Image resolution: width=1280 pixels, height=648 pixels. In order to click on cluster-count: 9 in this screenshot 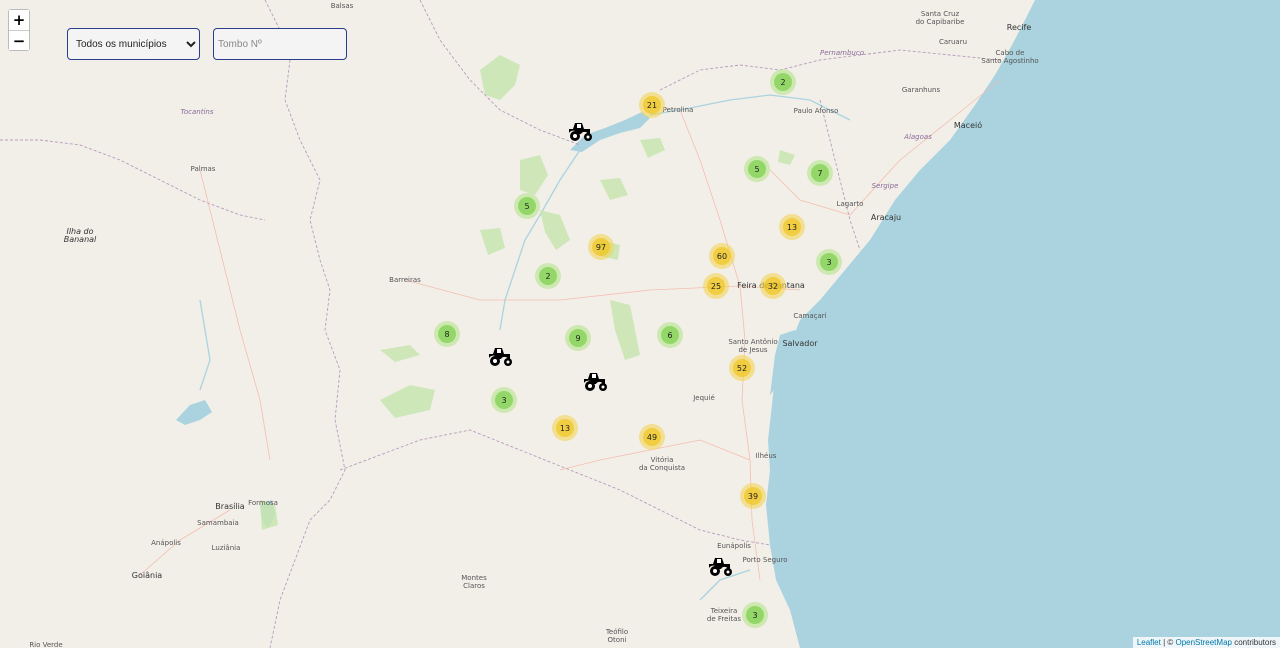, I will do `click(578, 338)`.